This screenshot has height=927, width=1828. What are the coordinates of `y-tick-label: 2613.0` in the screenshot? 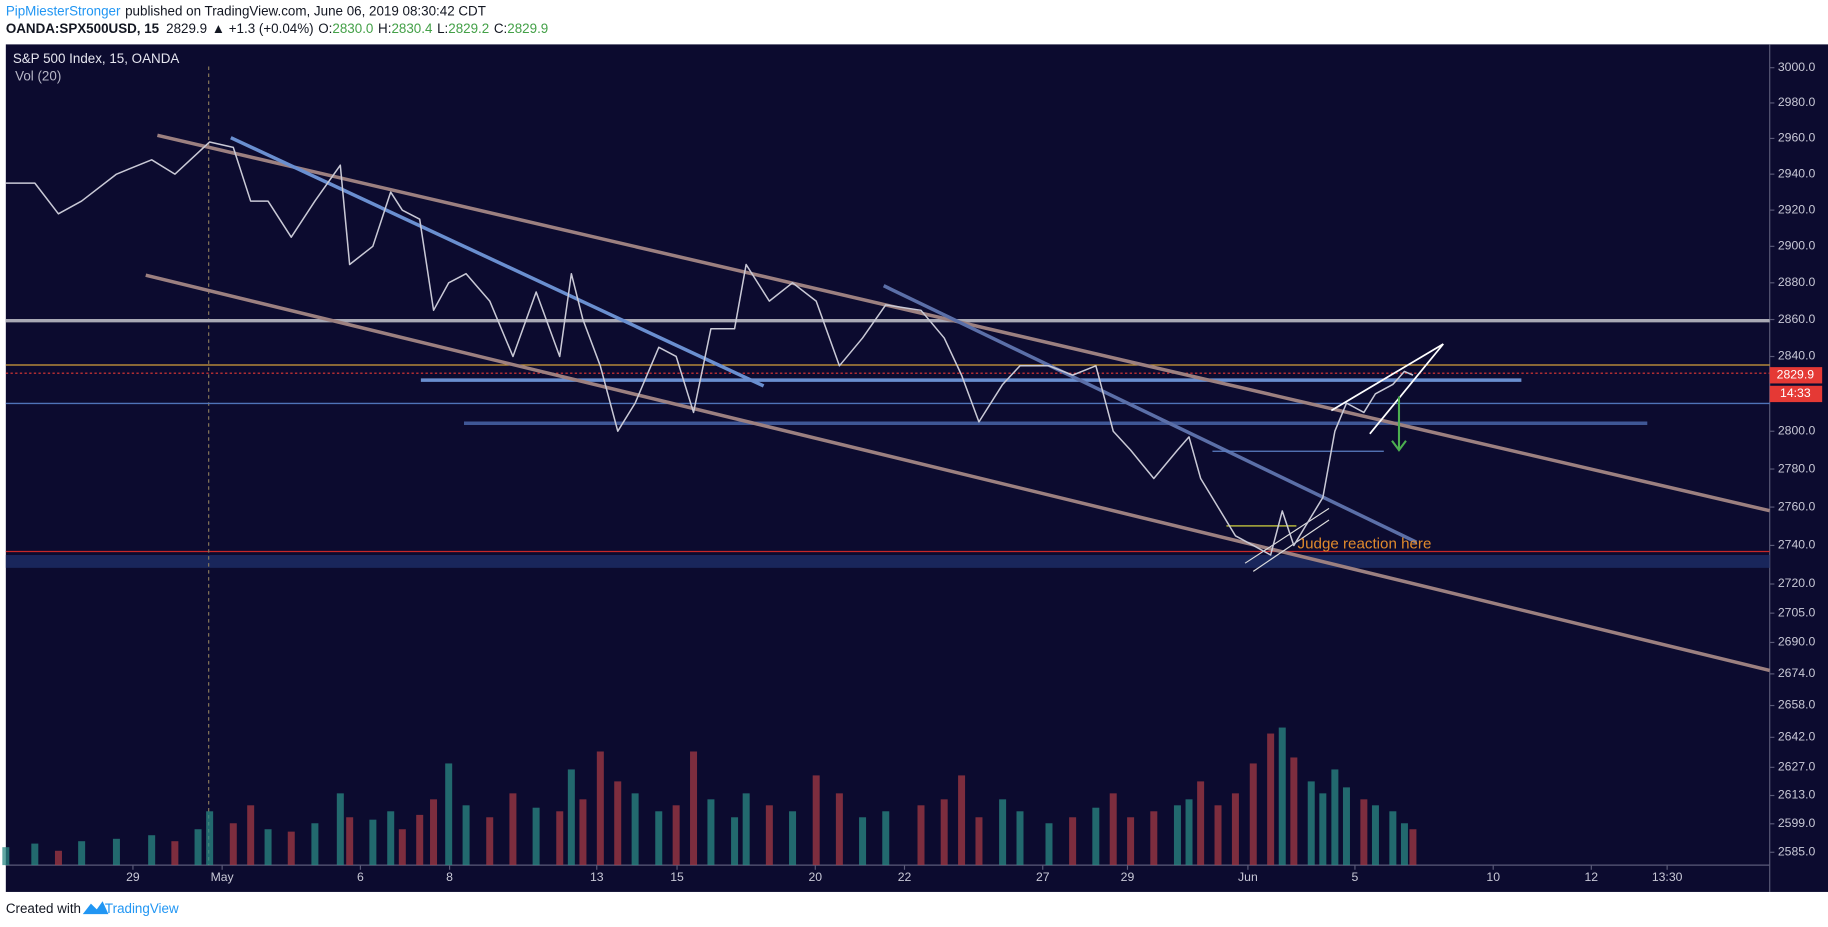 It's located at (1797, 795).